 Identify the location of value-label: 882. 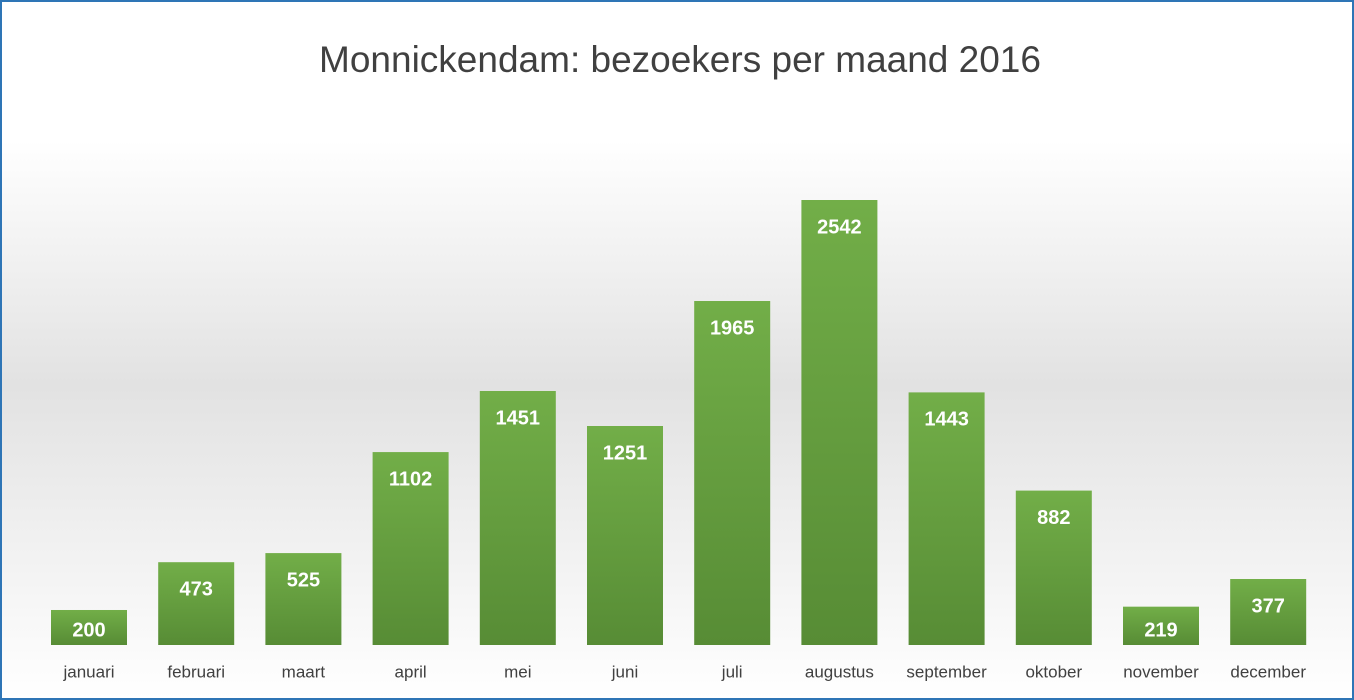
(1053, 518).